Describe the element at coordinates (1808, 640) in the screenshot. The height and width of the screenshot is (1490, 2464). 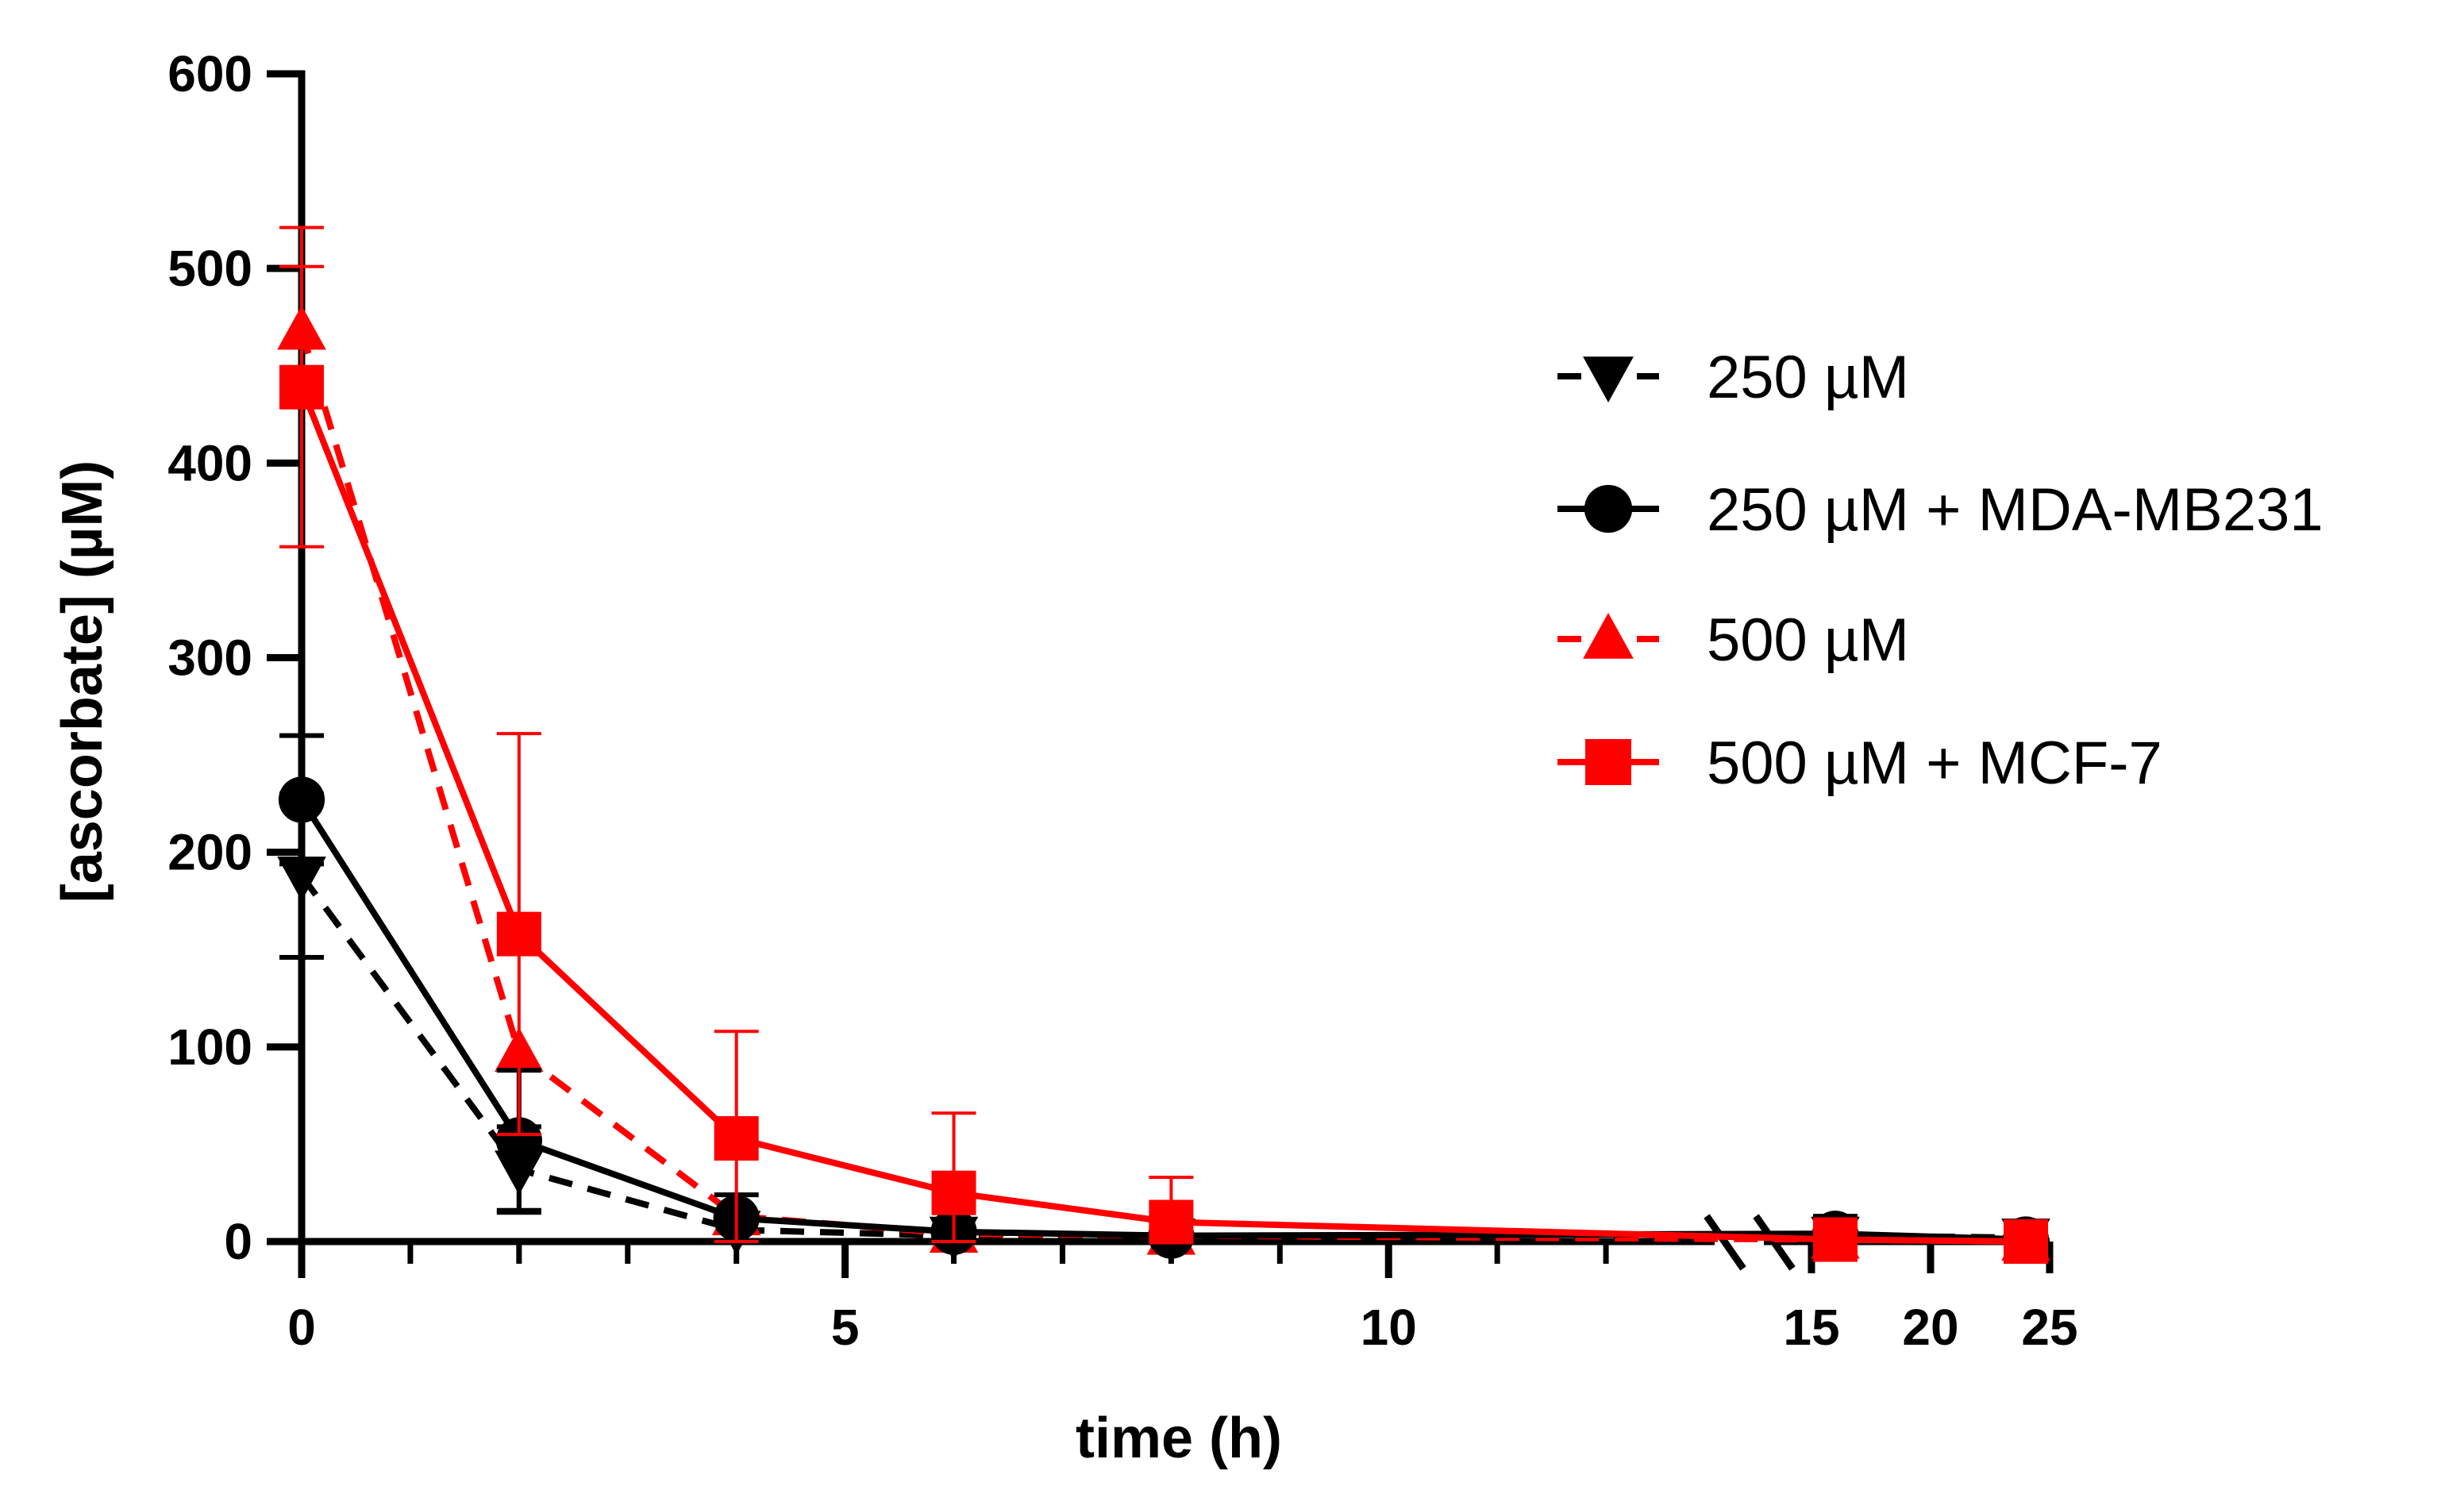
I see `legend-label: 500 µM` at that location.